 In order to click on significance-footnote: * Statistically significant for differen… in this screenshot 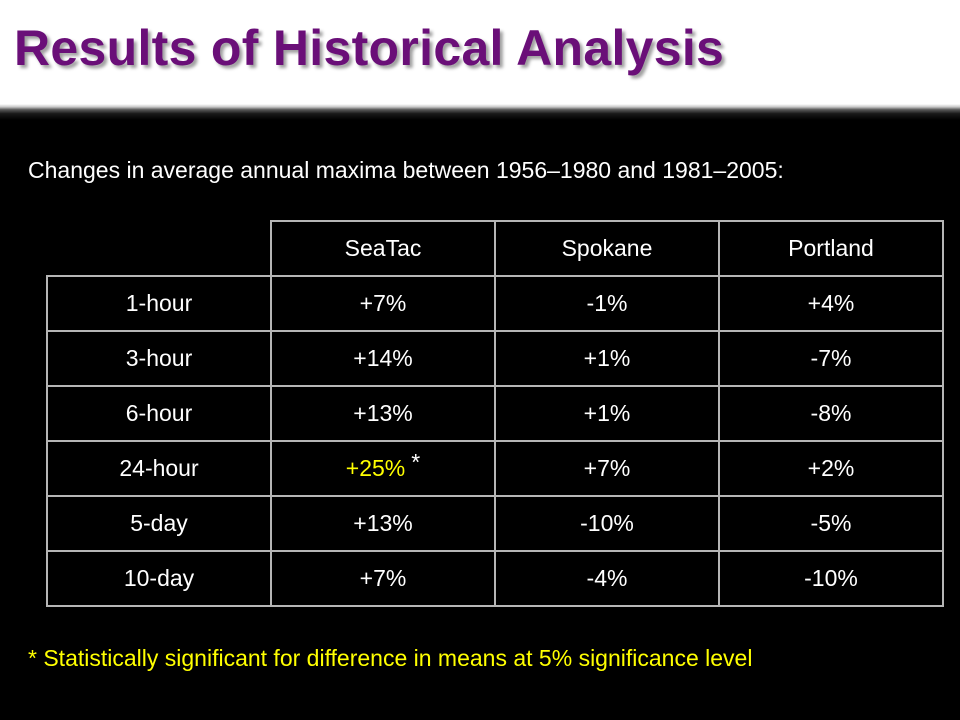, I will do `click(390, 658)`.